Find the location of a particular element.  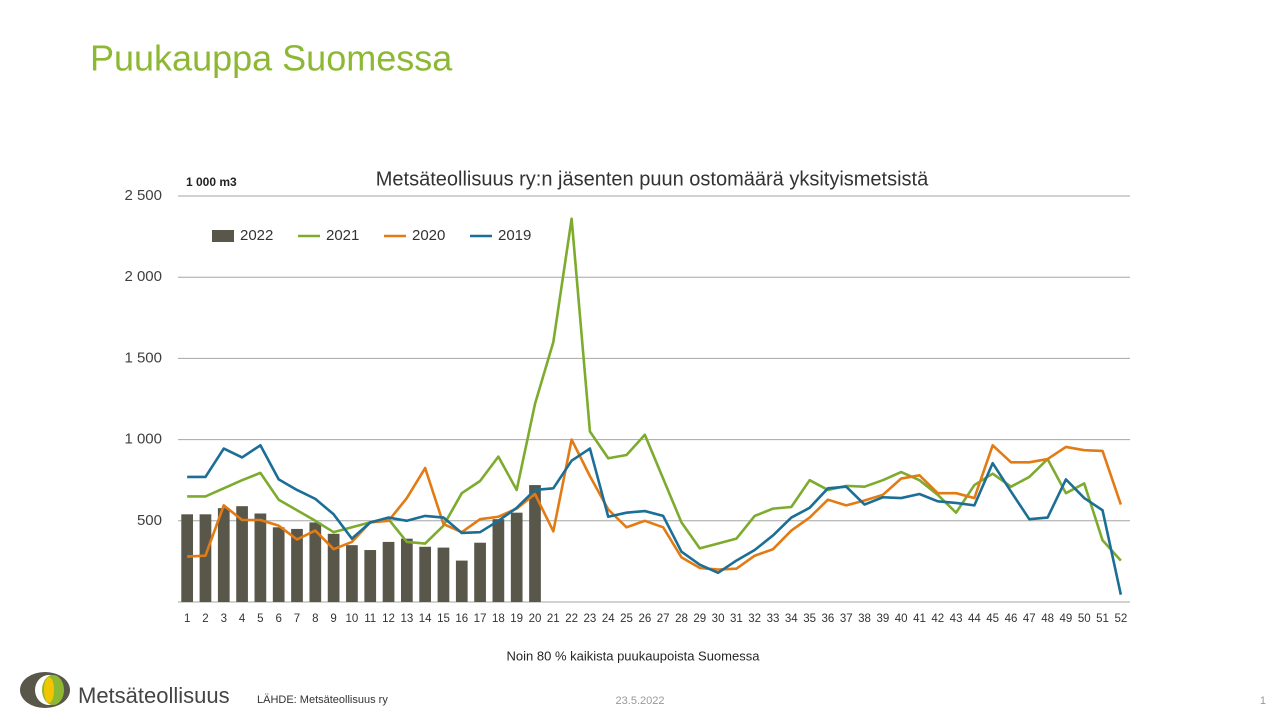

y-tick-label: 500 is located at coordinates (149, 520).